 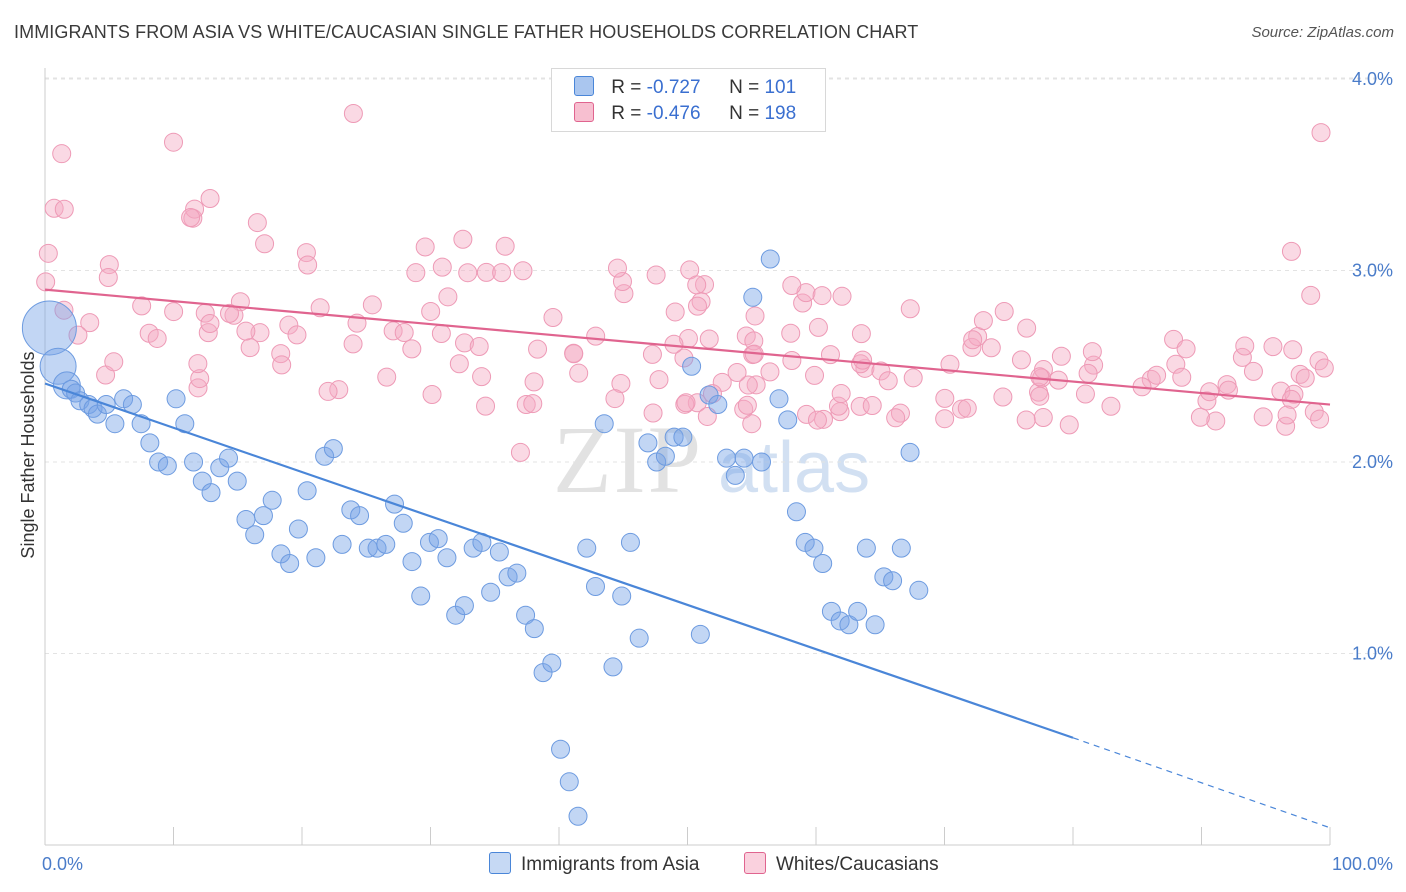 I want to click on bottom-legend-asia: Immigrants from Asia, so click(x=594, y=864).